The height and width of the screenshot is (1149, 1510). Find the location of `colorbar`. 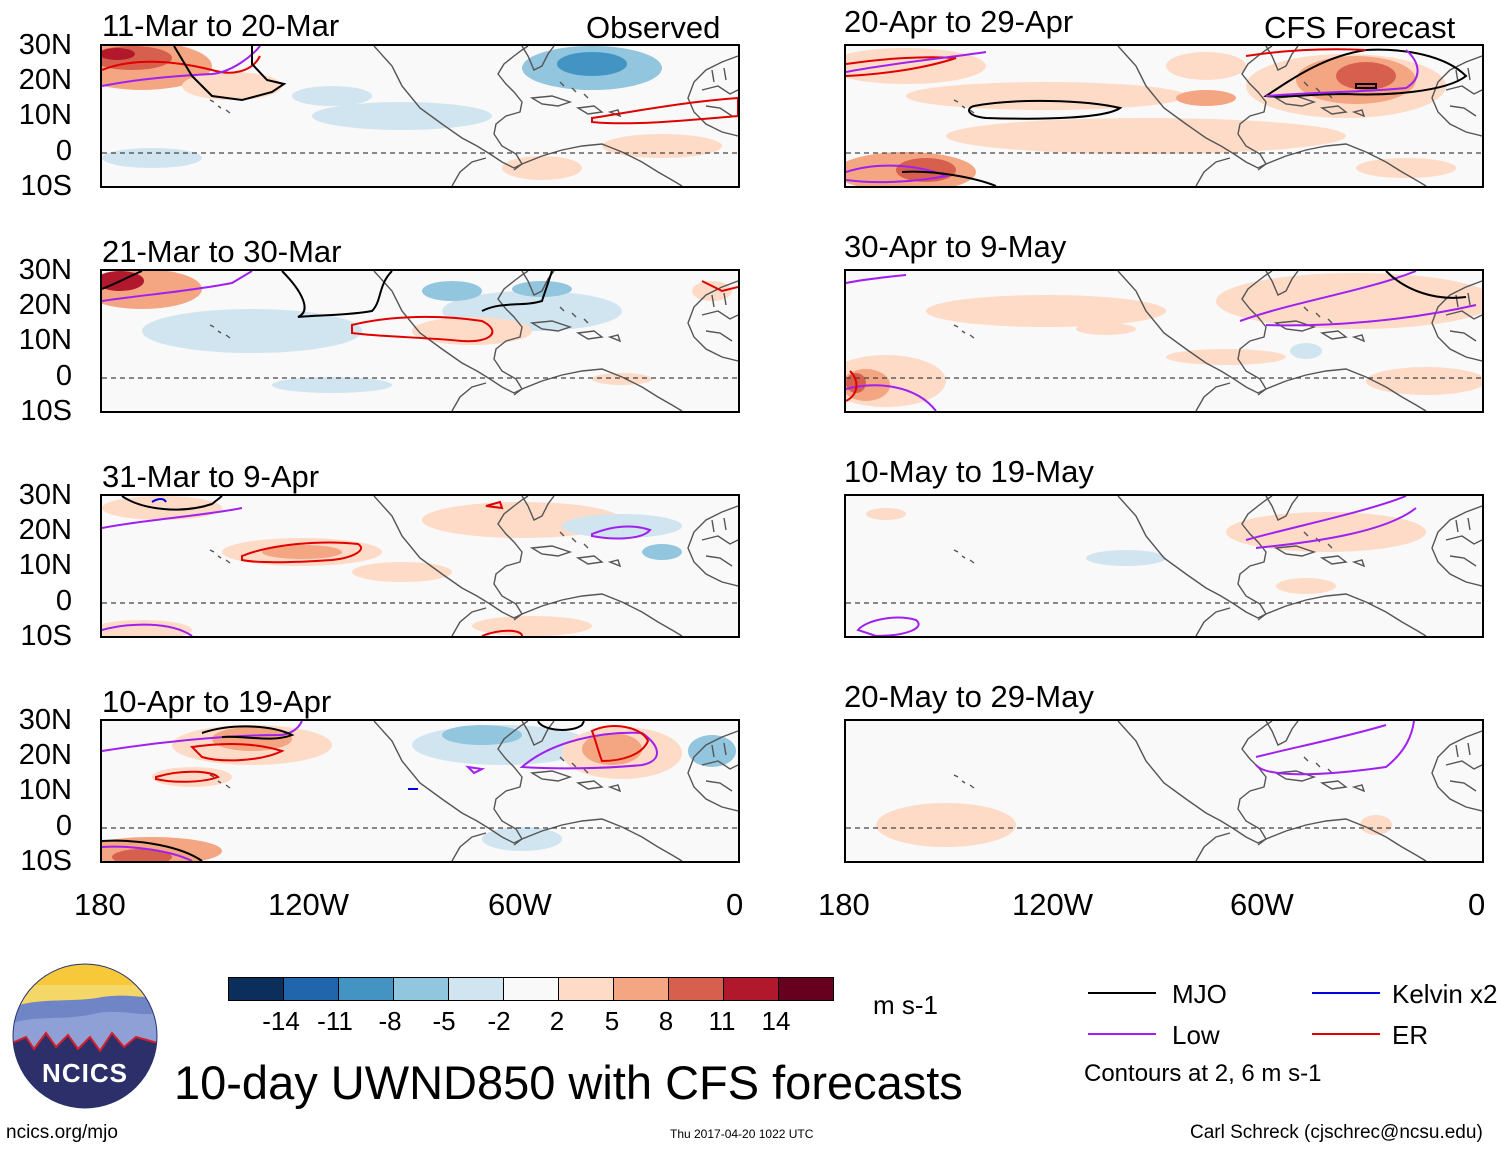

colorbar is located at coordinates (531, 989).